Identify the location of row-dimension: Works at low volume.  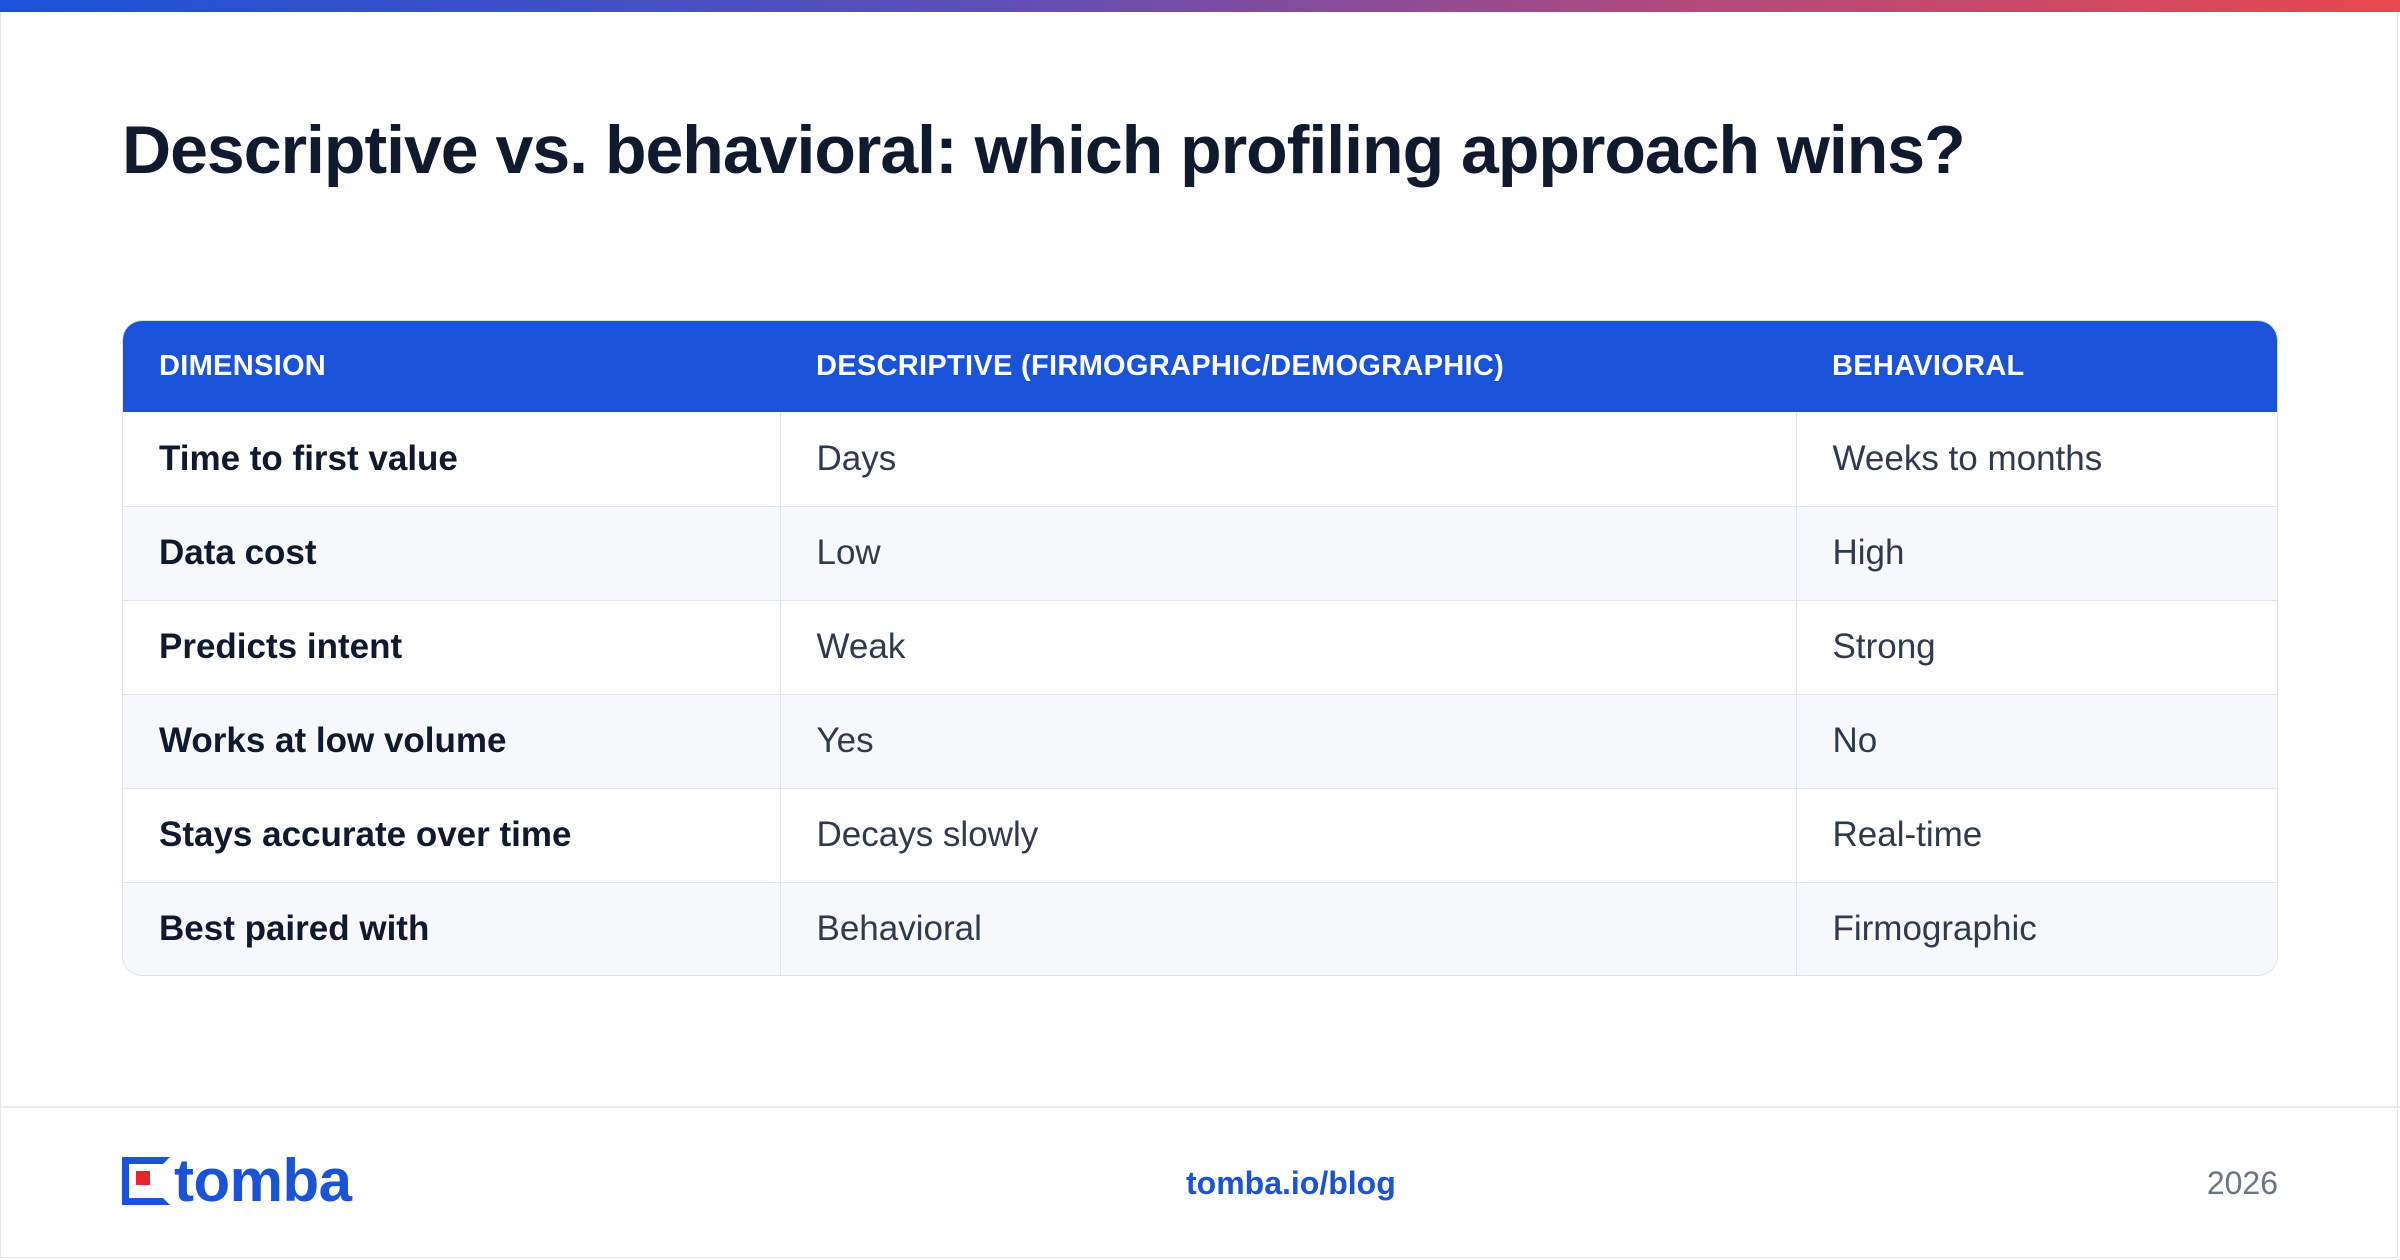
(333, 740).